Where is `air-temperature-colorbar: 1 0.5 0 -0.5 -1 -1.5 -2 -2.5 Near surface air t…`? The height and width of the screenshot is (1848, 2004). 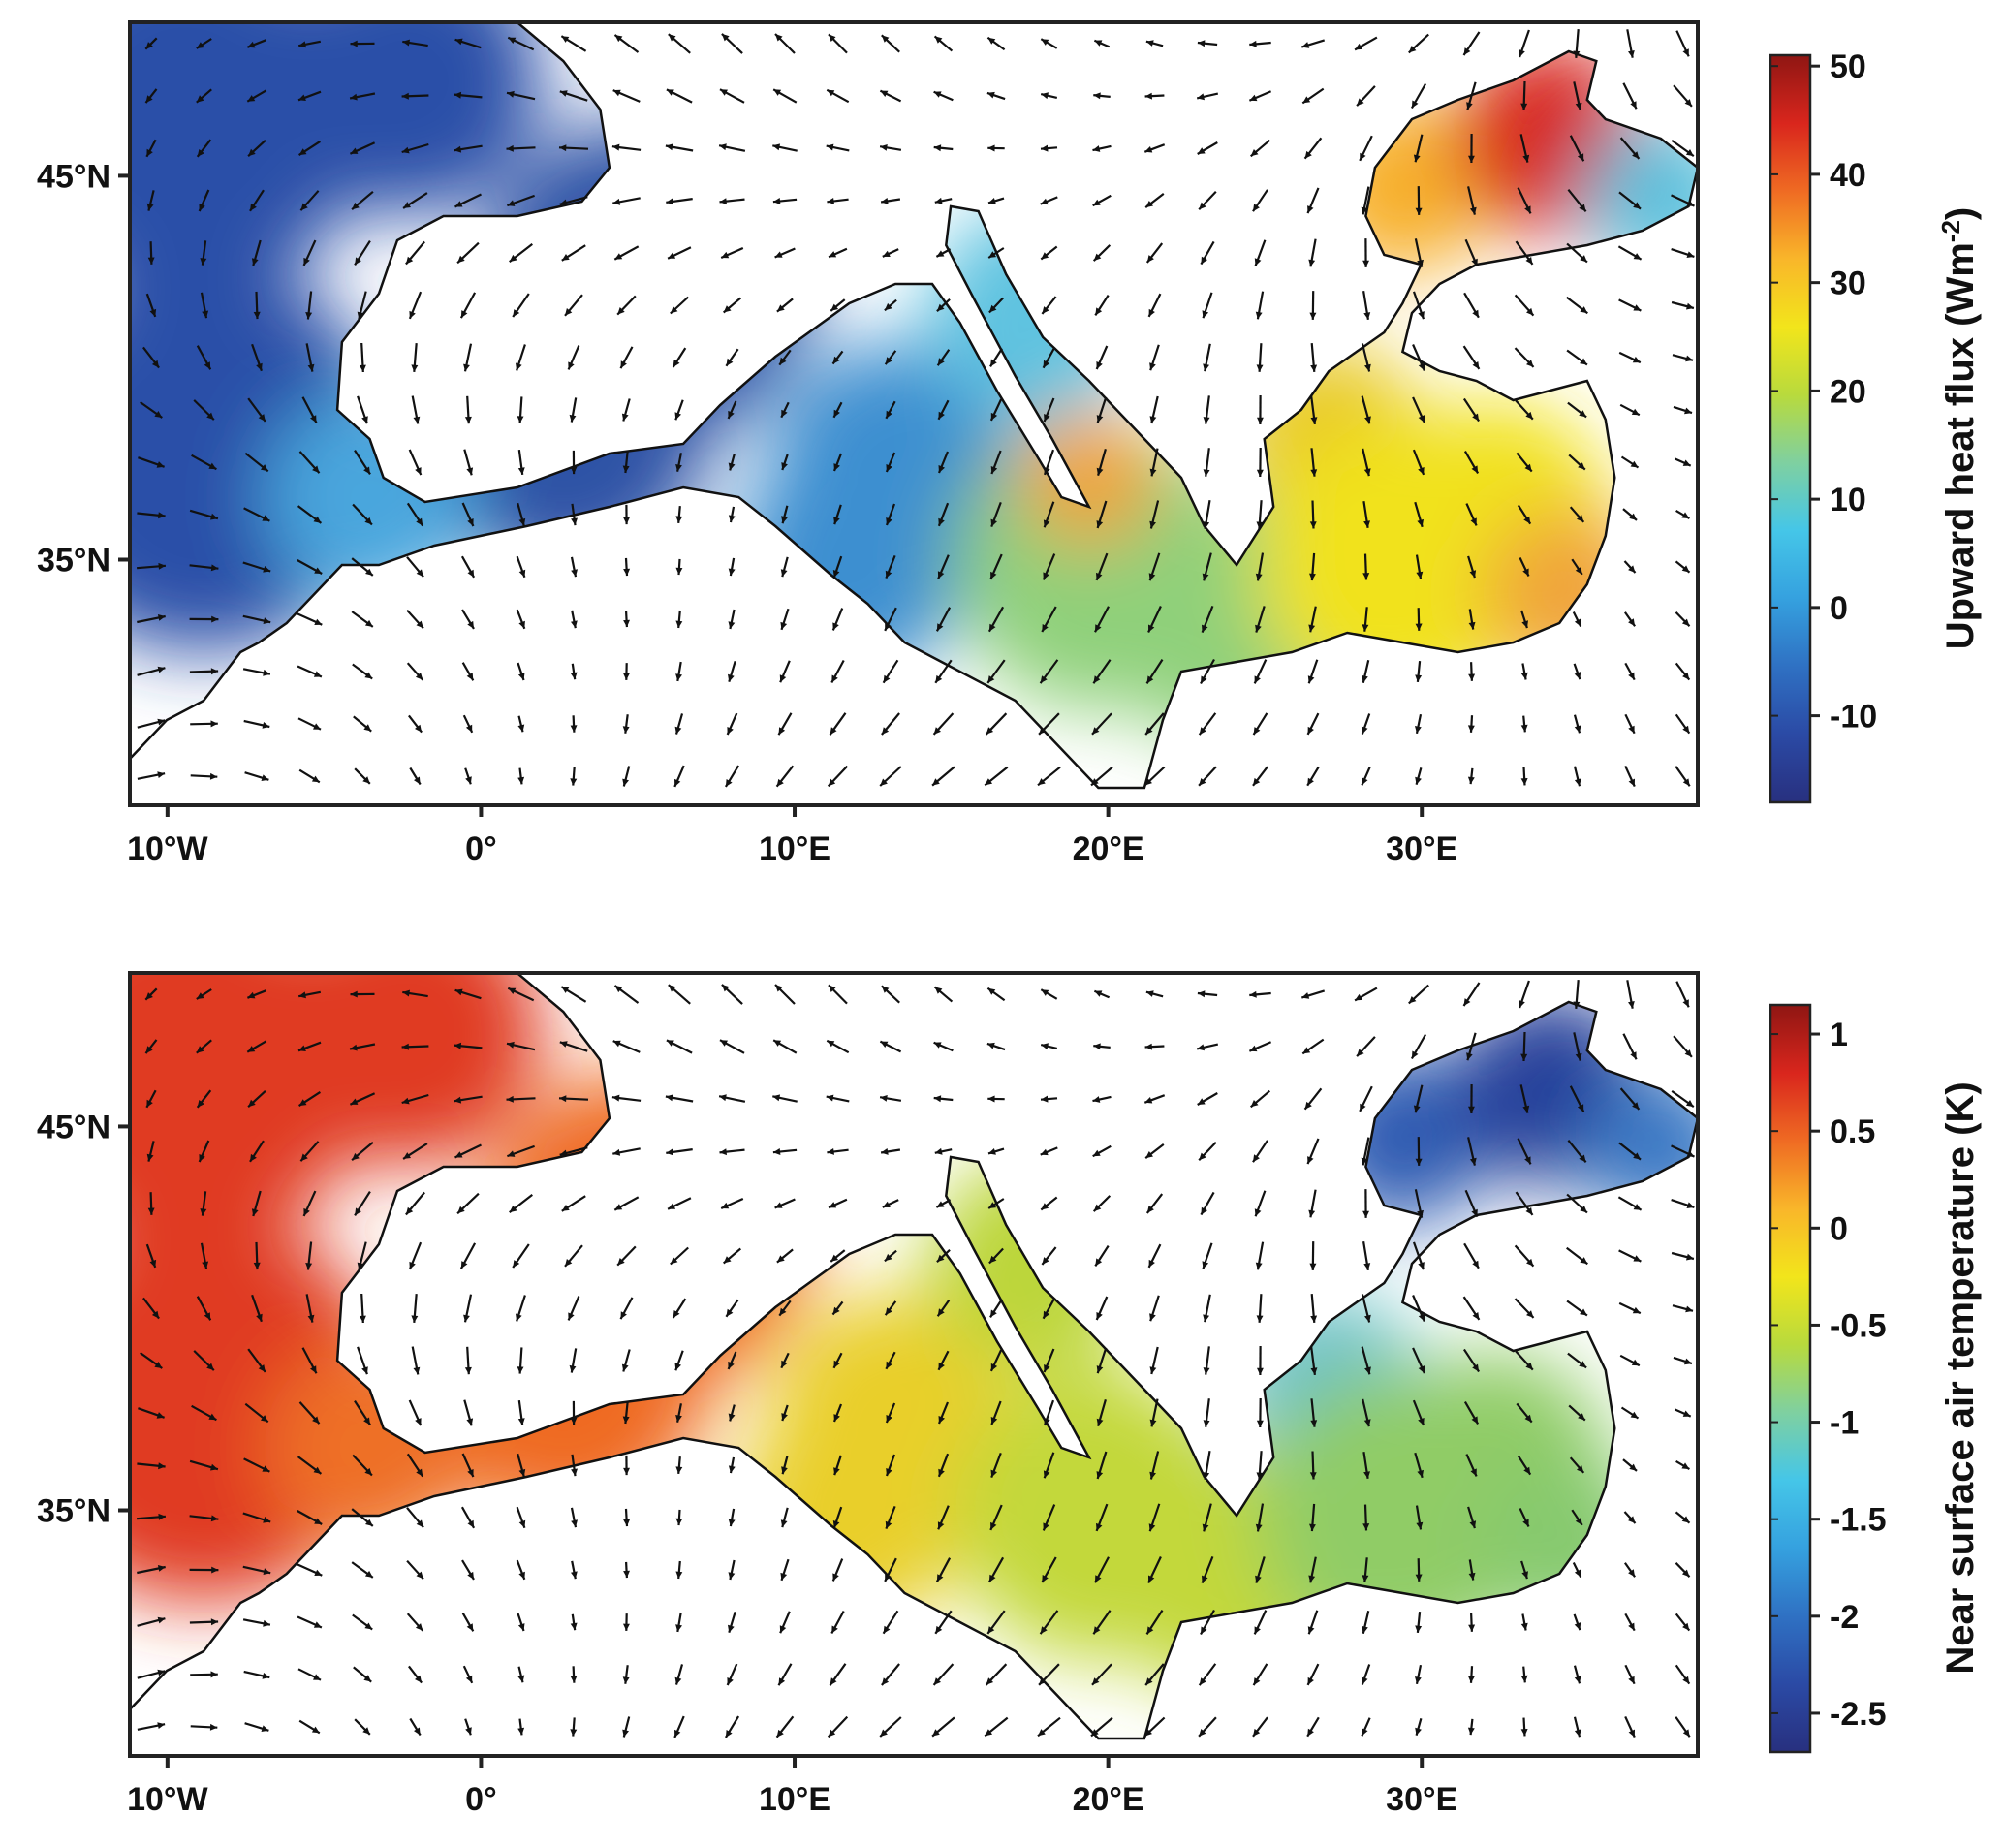
air-temperature-colorbar: 1 0.5 0 -0.5 -1 -1.5 -2 -2.5 Near surface air t… is located at coordinates (1875, 1378).